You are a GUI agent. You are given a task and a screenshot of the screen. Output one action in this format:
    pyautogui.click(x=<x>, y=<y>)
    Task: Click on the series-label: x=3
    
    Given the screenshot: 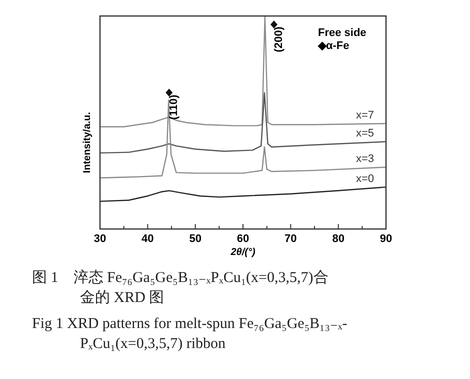 What is the action you would take?
    pyautogui.click(x=365, y=159)
    